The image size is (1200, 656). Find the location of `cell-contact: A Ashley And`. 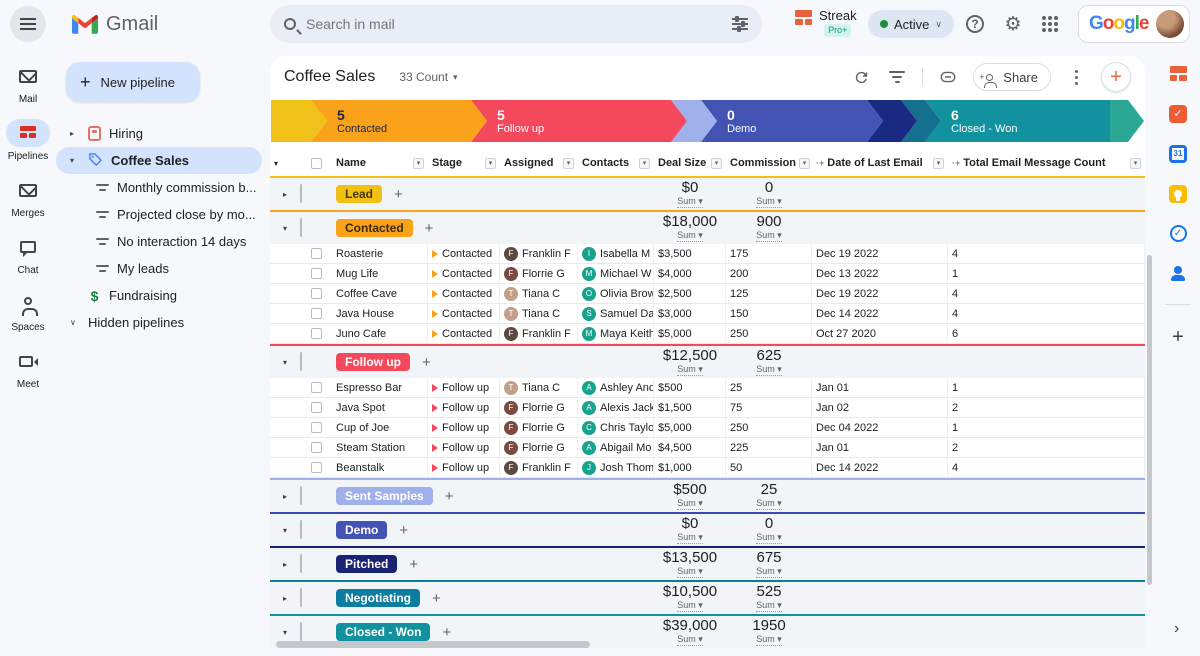

cell-contact: A Ashley And is located at coordinates (616, 387).